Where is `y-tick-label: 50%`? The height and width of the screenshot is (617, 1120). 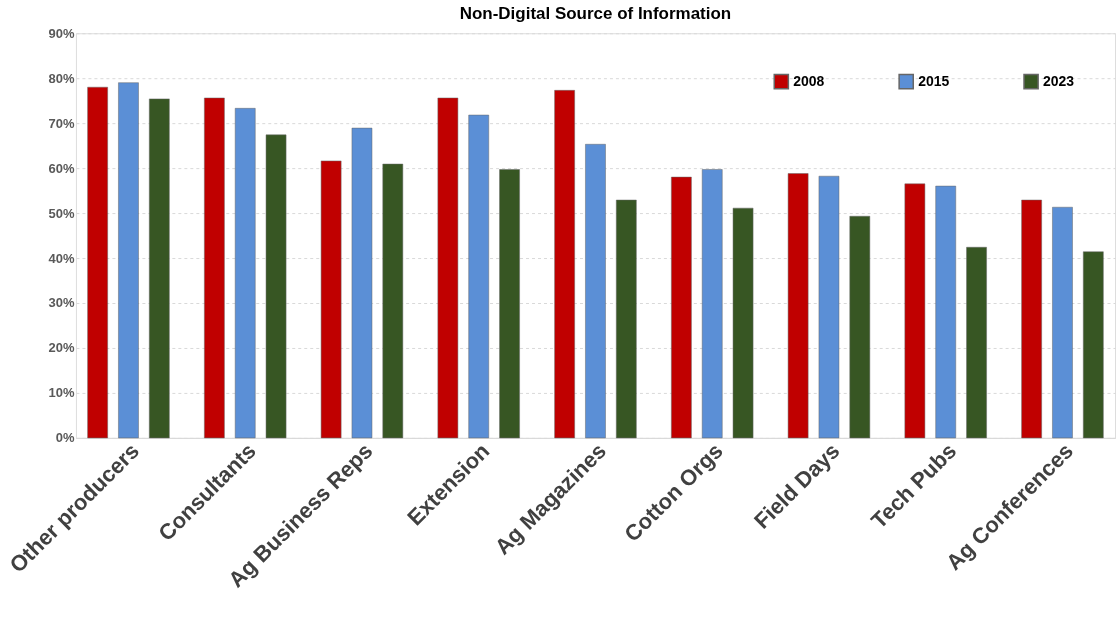
y-tick-label: 50% is located at coordinates (61, 213).